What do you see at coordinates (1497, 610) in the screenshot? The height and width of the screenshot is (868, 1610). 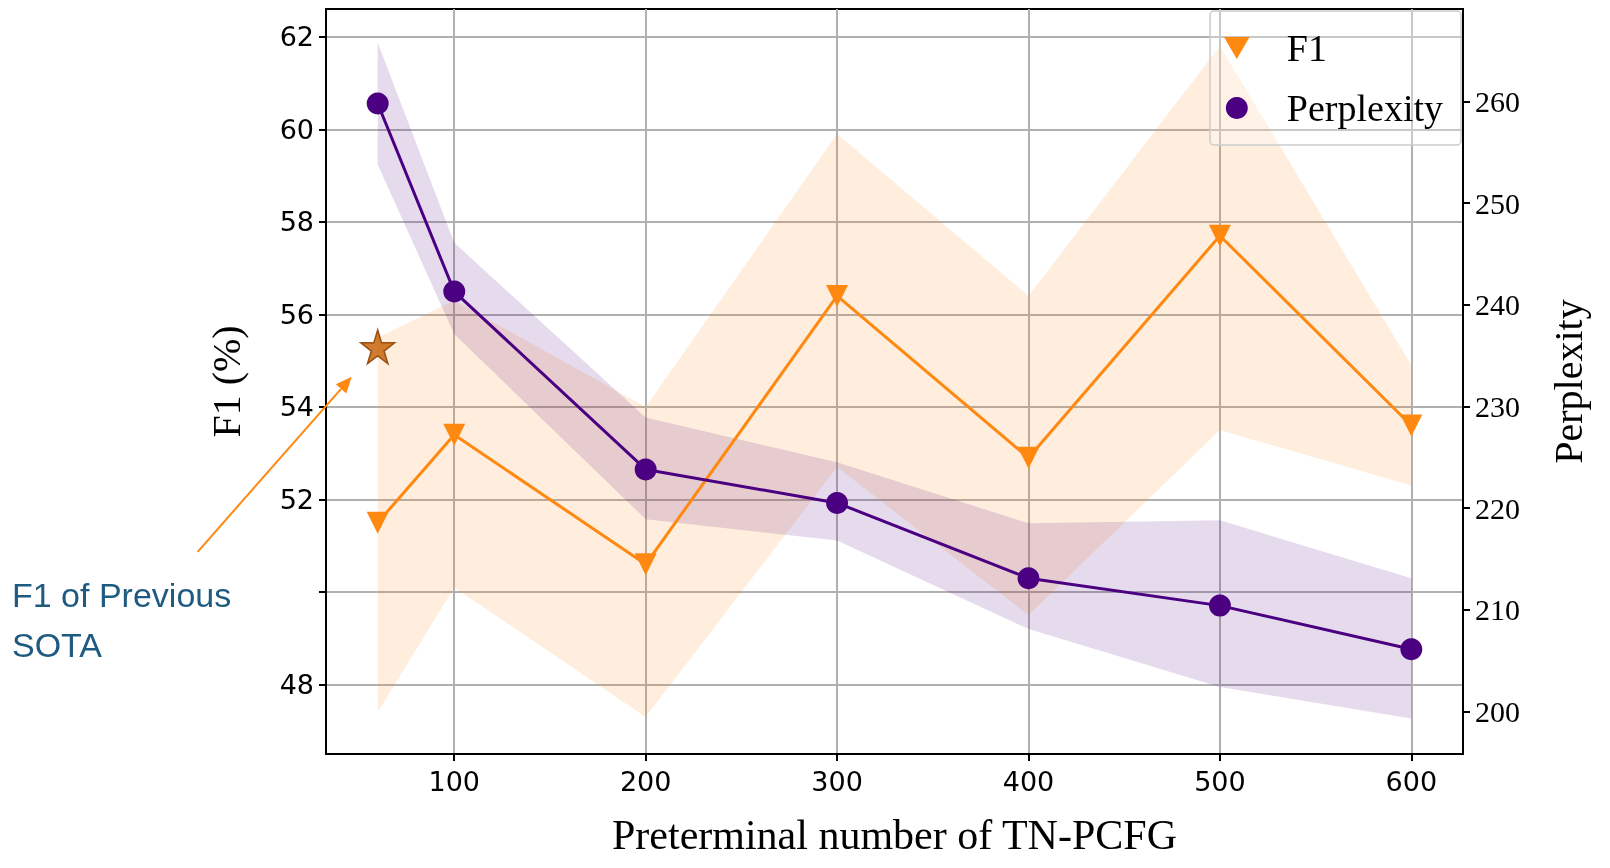 I see `y2-tick-label: 210` at bounding box center [1497, 610].